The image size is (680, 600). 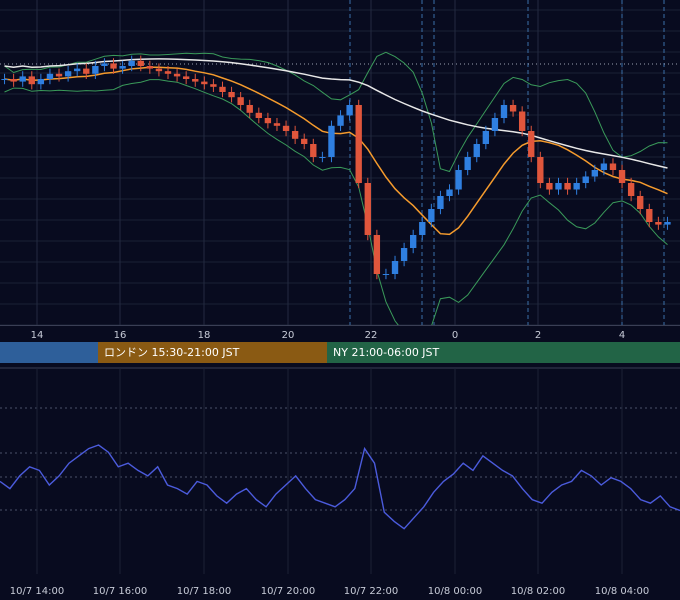 I want to click on oscillator-line, so click(x=340, y=487).